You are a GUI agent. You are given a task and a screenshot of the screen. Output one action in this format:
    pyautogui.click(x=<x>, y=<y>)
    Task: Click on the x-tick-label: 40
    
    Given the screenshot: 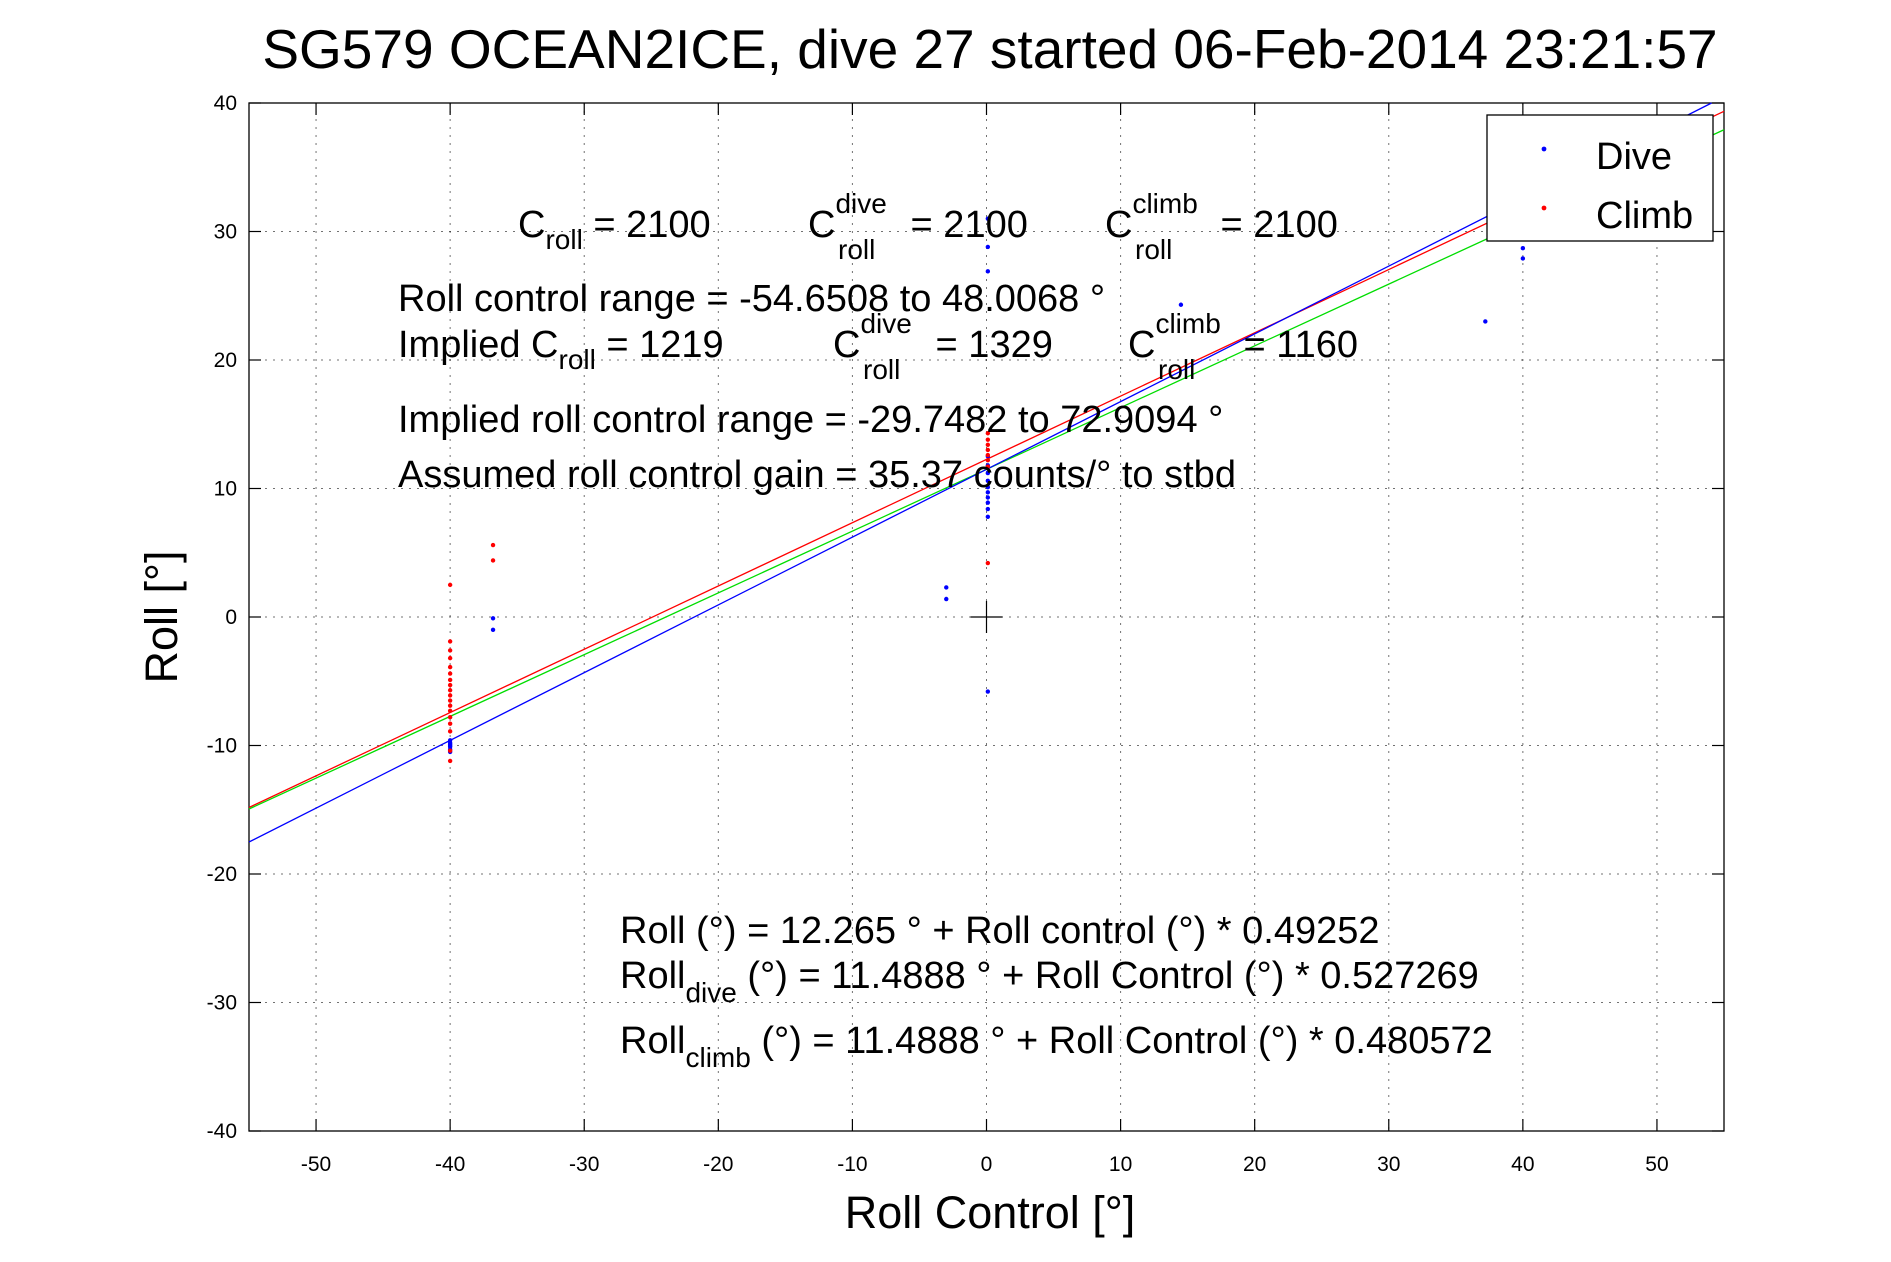 What is the action you would take?
    pyautogui.click(x=1522, y=1164)
    